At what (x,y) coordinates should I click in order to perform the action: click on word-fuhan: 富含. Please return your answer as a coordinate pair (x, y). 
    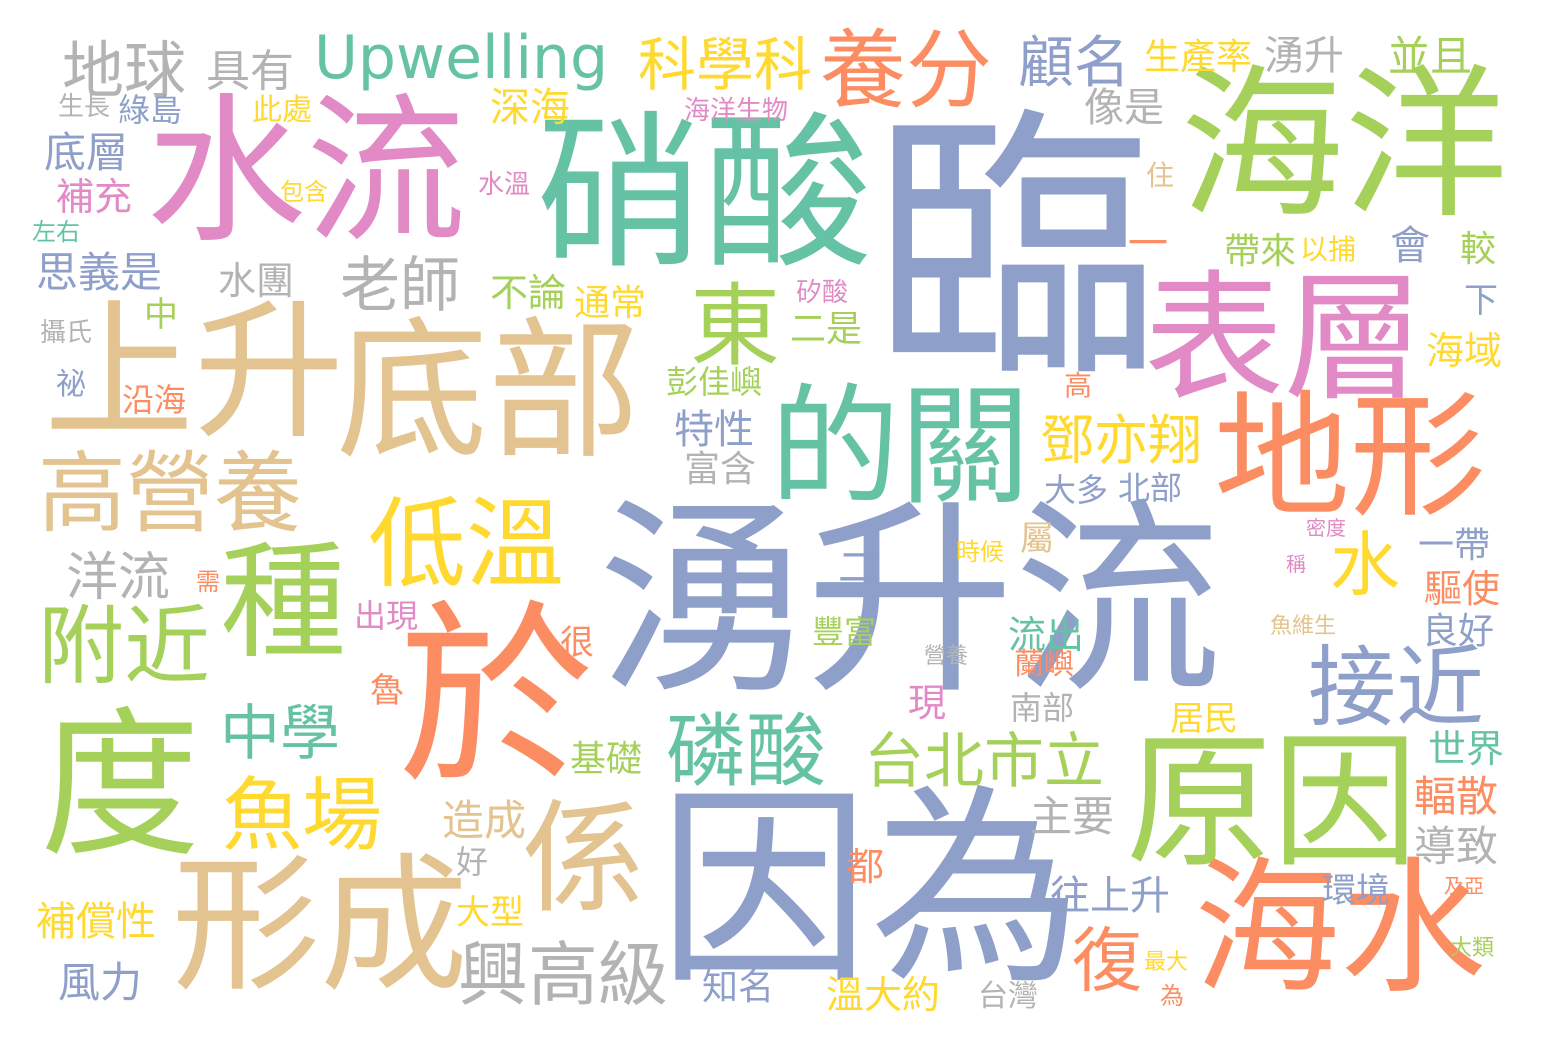
    Looking at the image, I should click on (720, 469).